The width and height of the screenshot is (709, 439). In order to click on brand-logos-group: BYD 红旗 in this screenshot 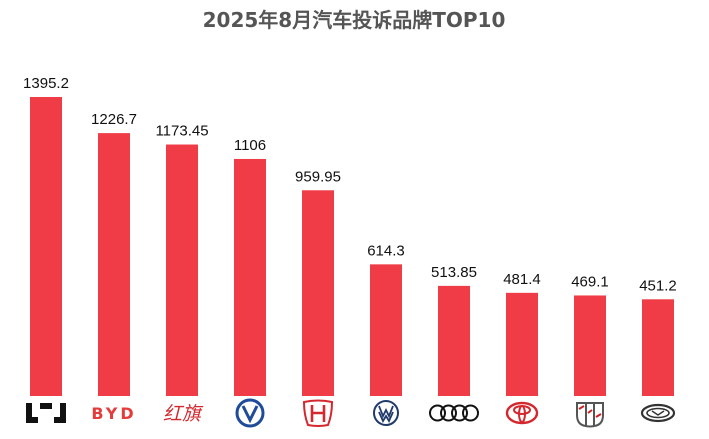, I will do `click(351, 413)`.